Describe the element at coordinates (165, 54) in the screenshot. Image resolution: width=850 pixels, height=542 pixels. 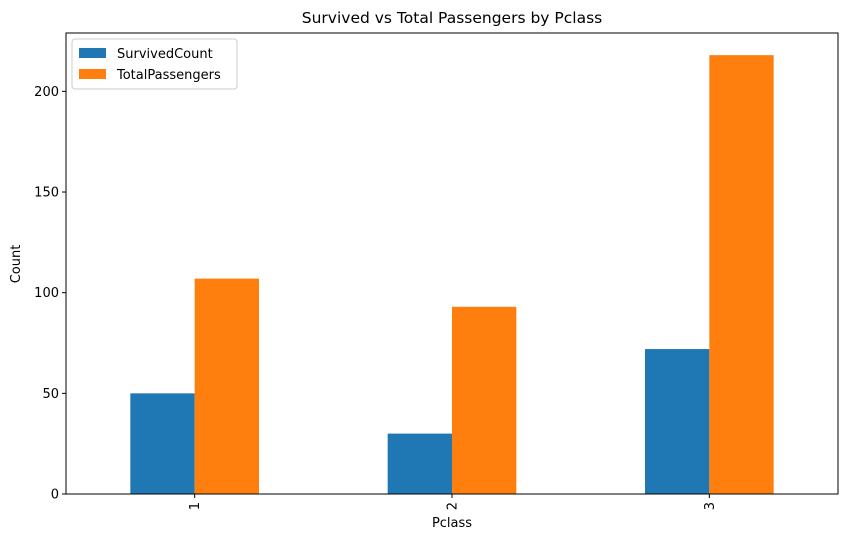
I see `legend-label-survivedcount: SurvivedCount` at that location.